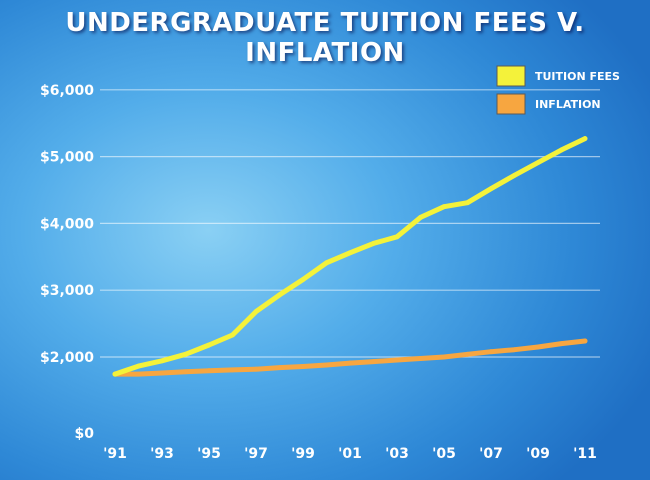  I want to click on x-tick-label: '09, so click(538, 454).